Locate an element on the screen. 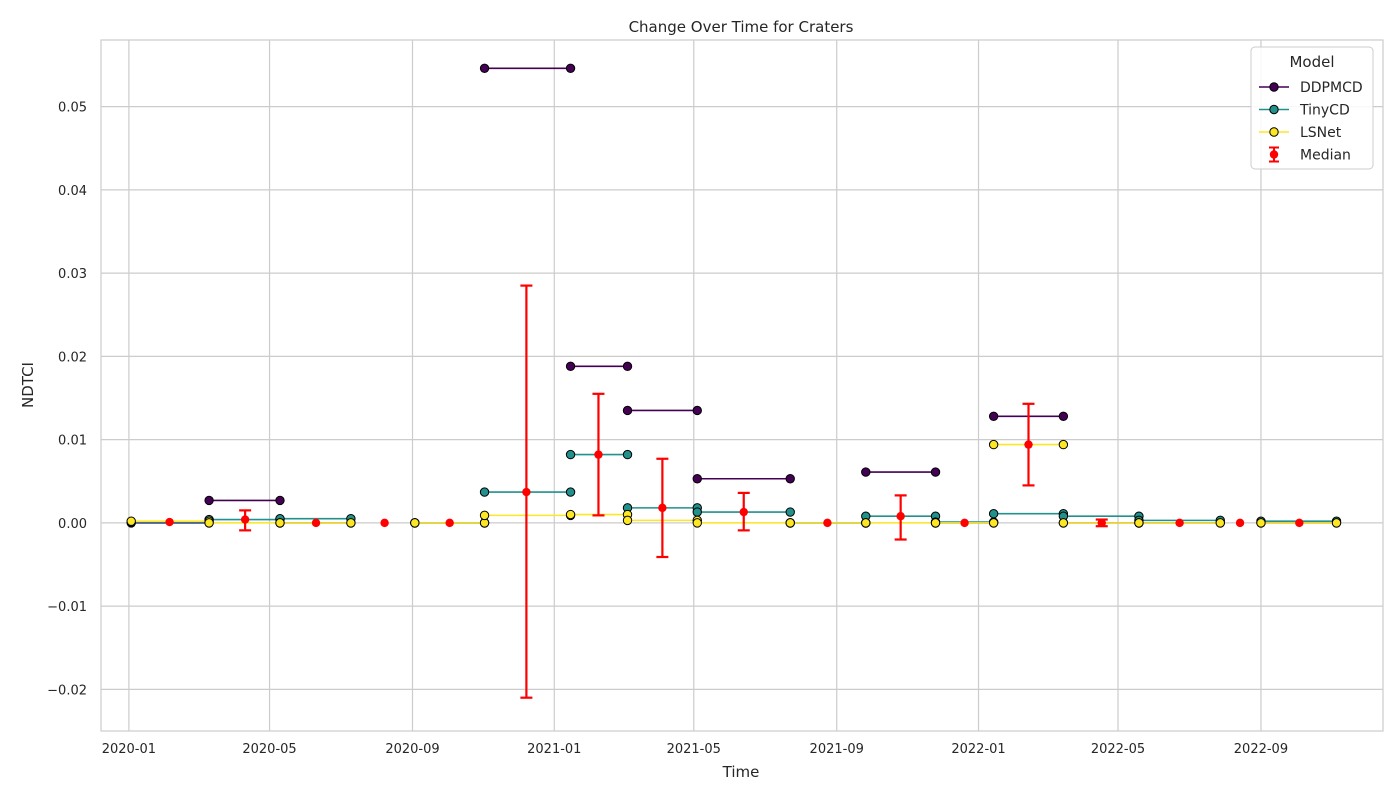 The image size is (1400, 800). legend-item-median: Median is located at coordinates (1310, 155).